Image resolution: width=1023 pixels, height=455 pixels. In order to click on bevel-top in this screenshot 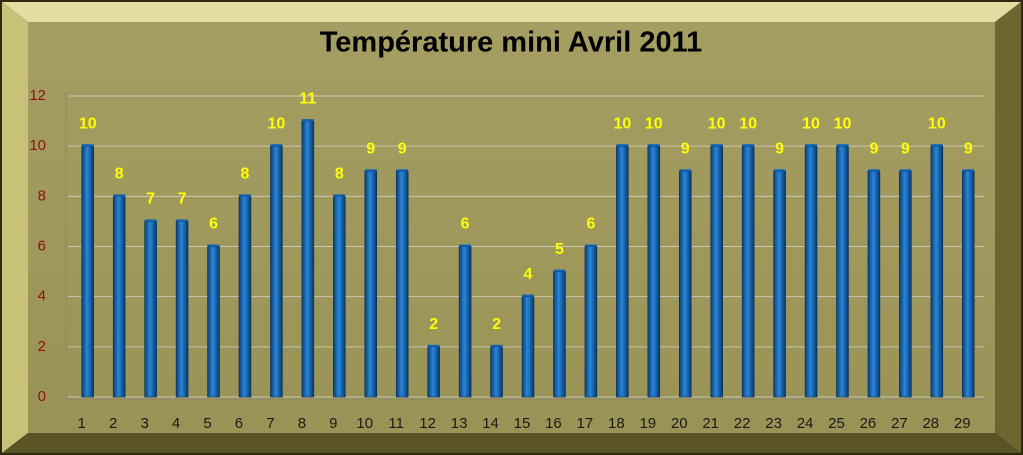, I will do `click(511, 12)`.